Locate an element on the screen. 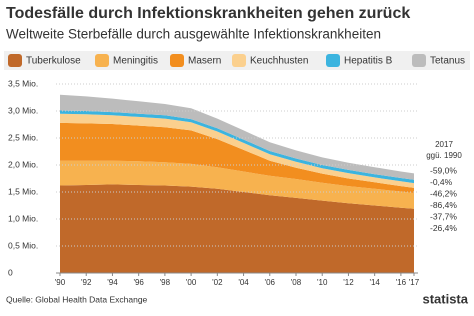  x-tick-label: '98 is located at coordinates (165, 282).